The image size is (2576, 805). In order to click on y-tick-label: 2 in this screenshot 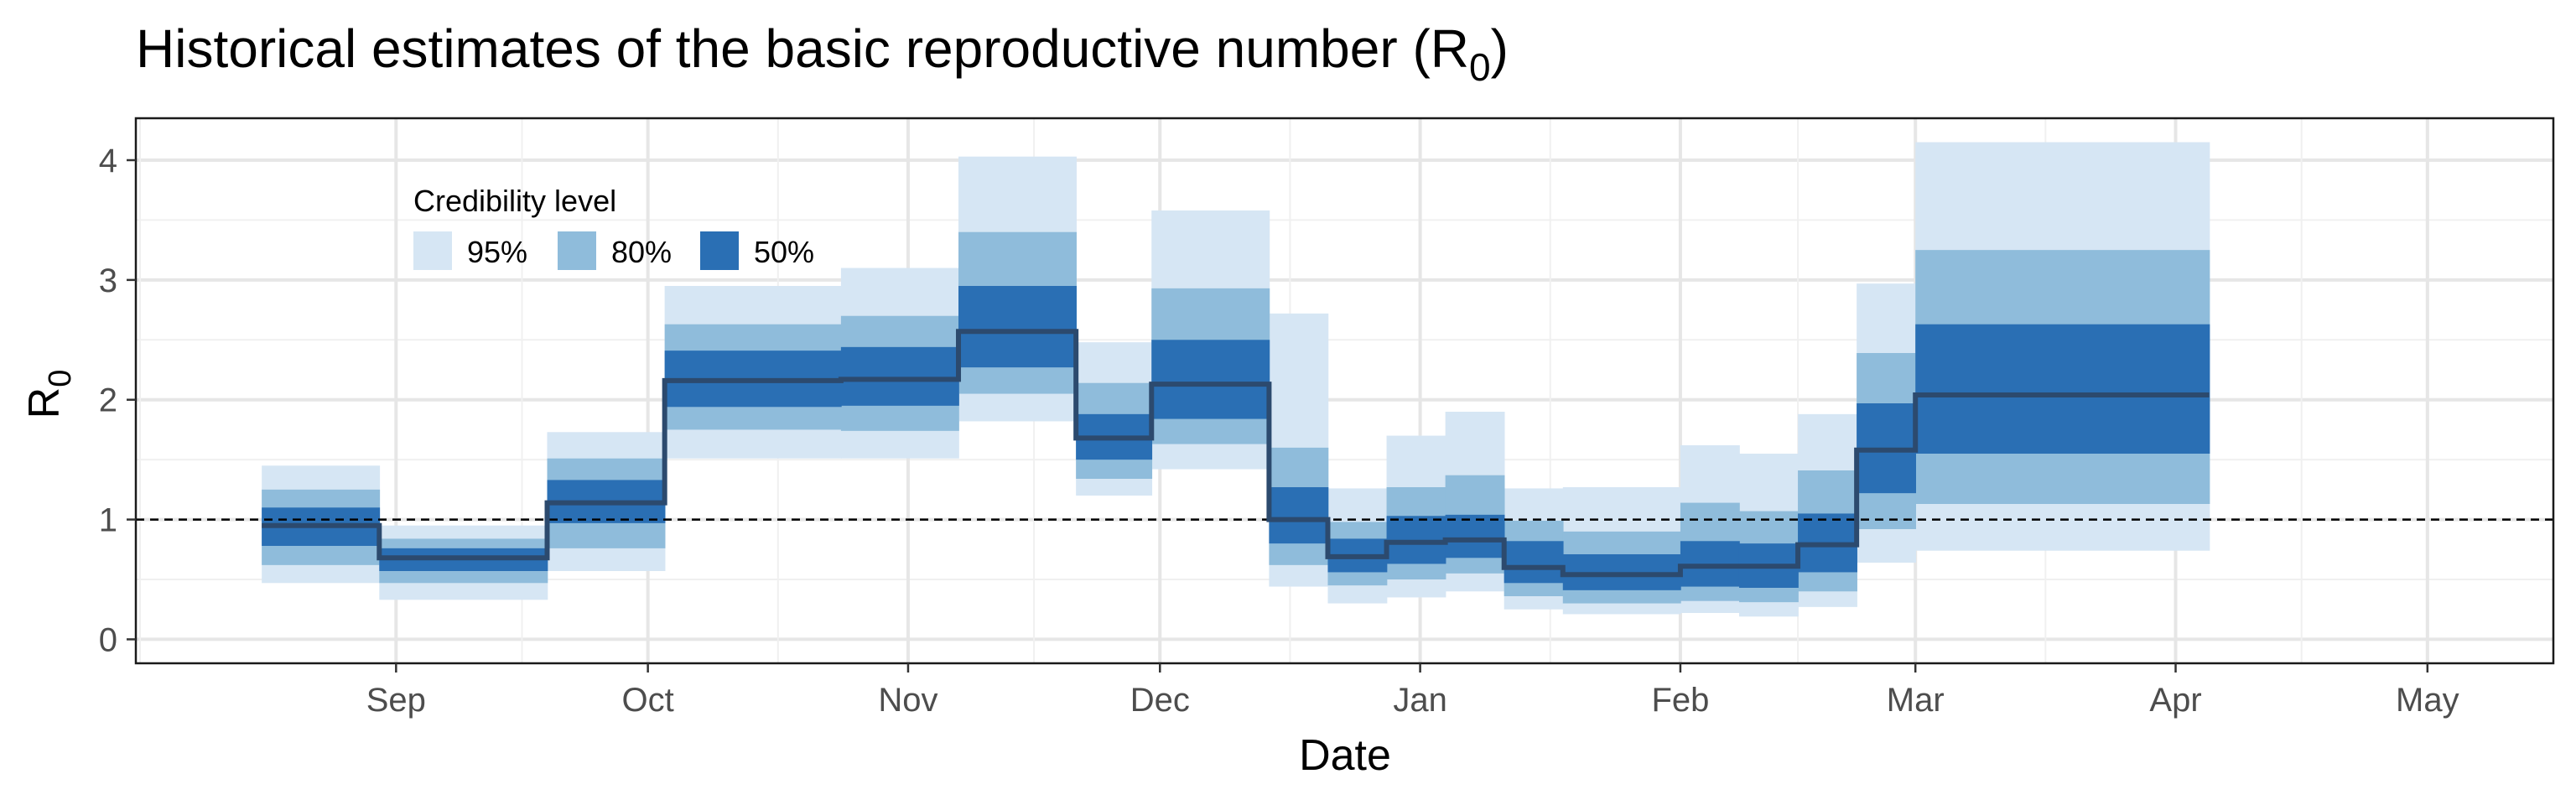, I will do `click(108, 400)`.